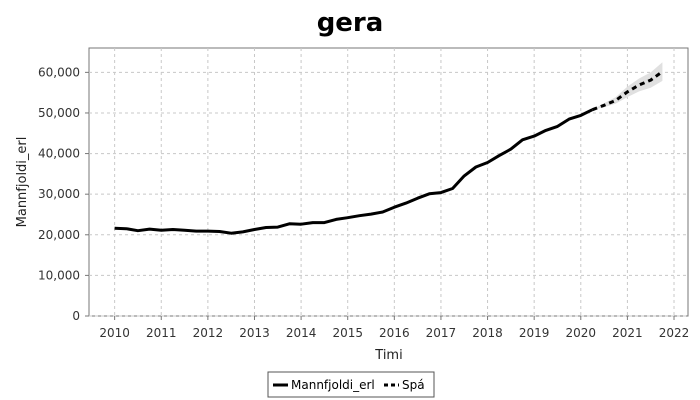  Describe the element at coordinates (413, 385) in the screenshot. I see `legend-label-spa: Spá` at that location.